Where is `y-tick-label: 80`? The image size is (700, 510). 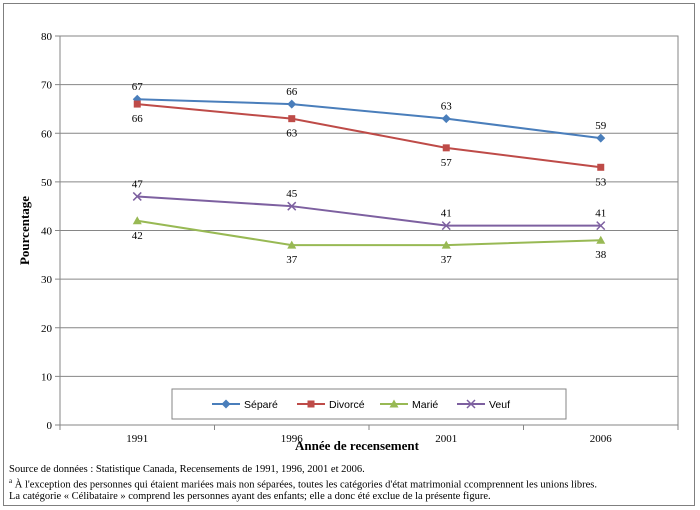 y-tick-label: 80 is located at coordinates (47, 37).